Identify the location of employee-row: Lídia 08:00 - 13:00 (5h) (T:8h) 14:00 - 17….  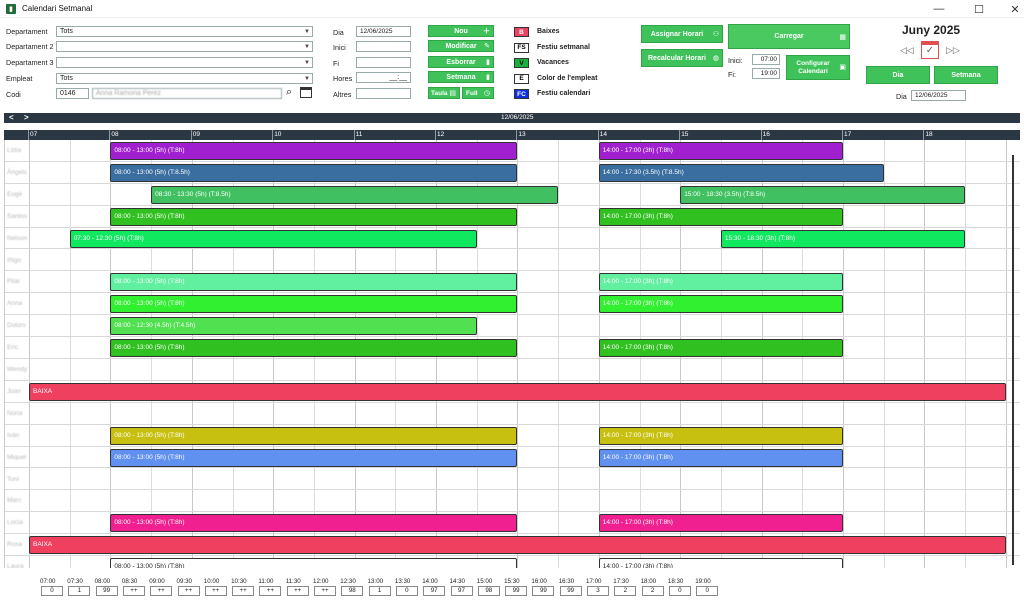
(512, 151).